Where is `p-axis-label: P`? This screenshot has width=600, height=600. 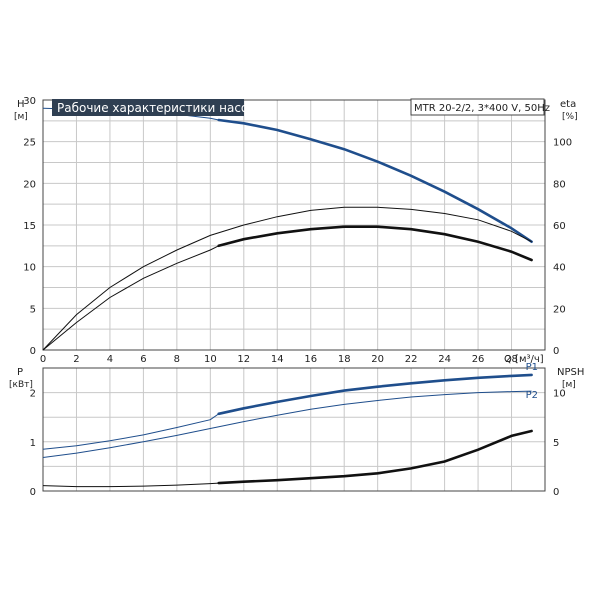
p-axis-label: P is located at coordinates (20, 372).